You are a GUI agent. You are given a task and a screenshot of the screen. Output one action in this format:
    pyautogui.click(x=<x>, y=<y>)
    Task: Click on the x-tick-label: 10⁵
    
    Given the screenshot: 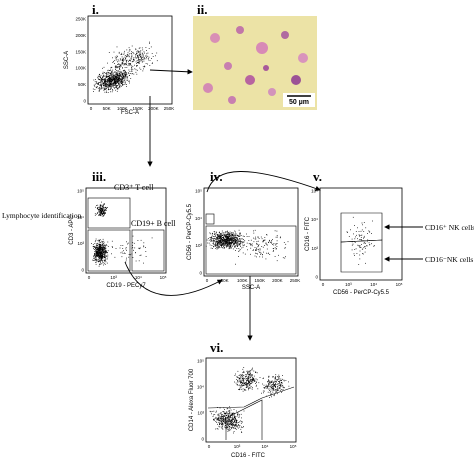 What is the action you would take?
    pyautogui.click(x=399, y=284)
    